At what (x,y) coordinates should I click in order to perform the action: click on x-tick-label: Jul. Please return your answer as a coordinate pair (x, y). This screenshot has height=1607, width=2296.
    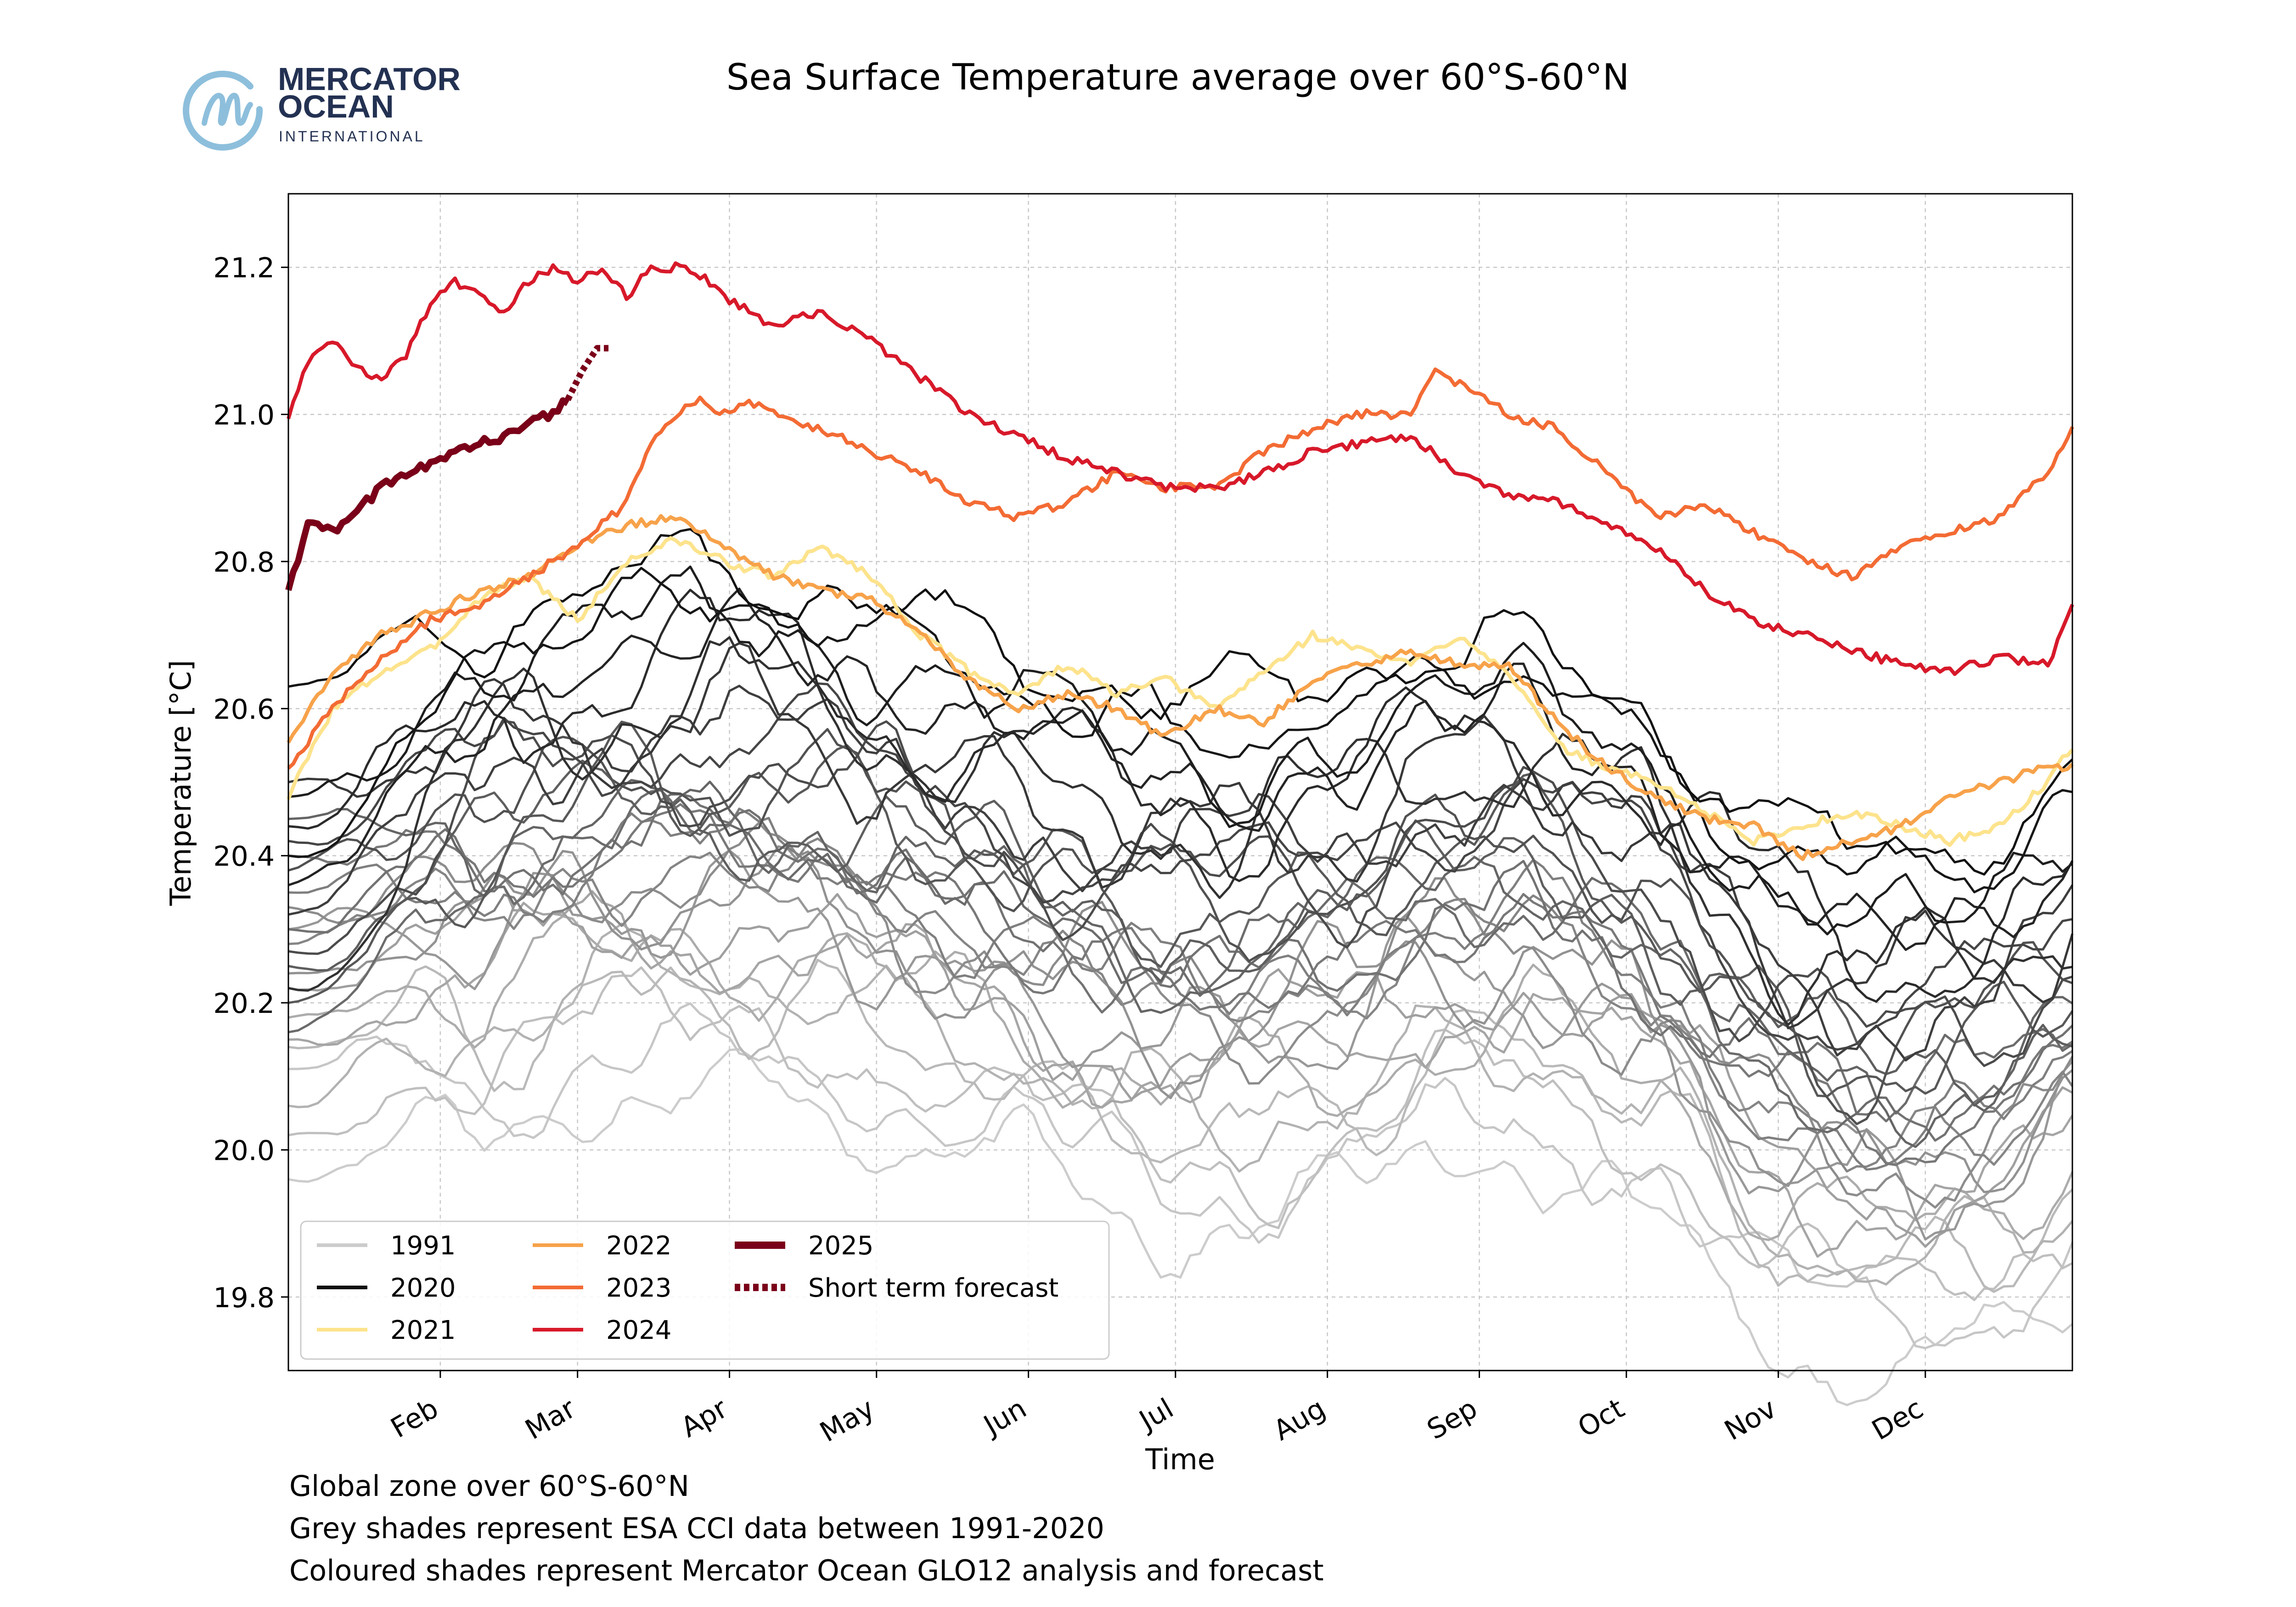
    Looking at the image, I should click on (1156, 1415).